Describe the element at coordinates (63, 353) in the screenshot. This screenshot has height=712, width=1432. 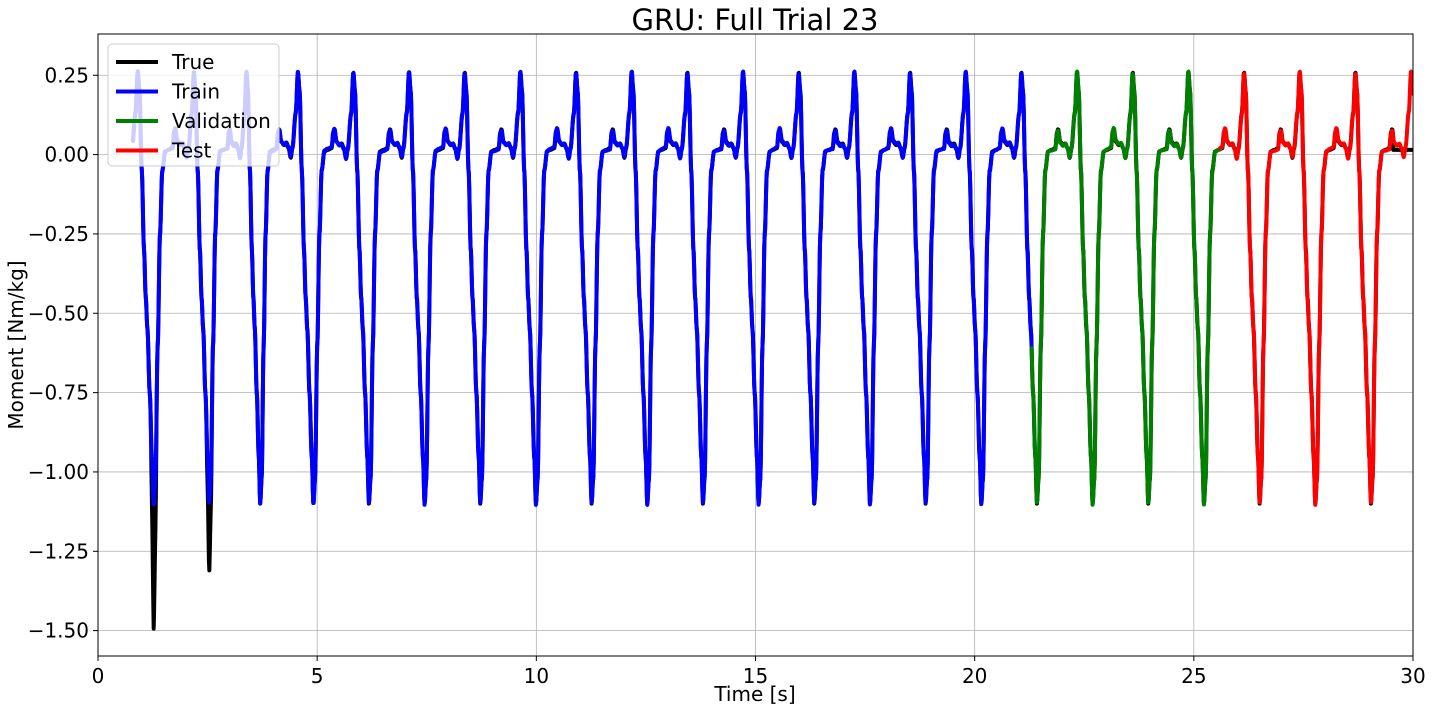
I see `y-axis: 0.25 0.00 −0.25 −0.50 −0.75 −1.00 −1.25 −1.50` at that location.